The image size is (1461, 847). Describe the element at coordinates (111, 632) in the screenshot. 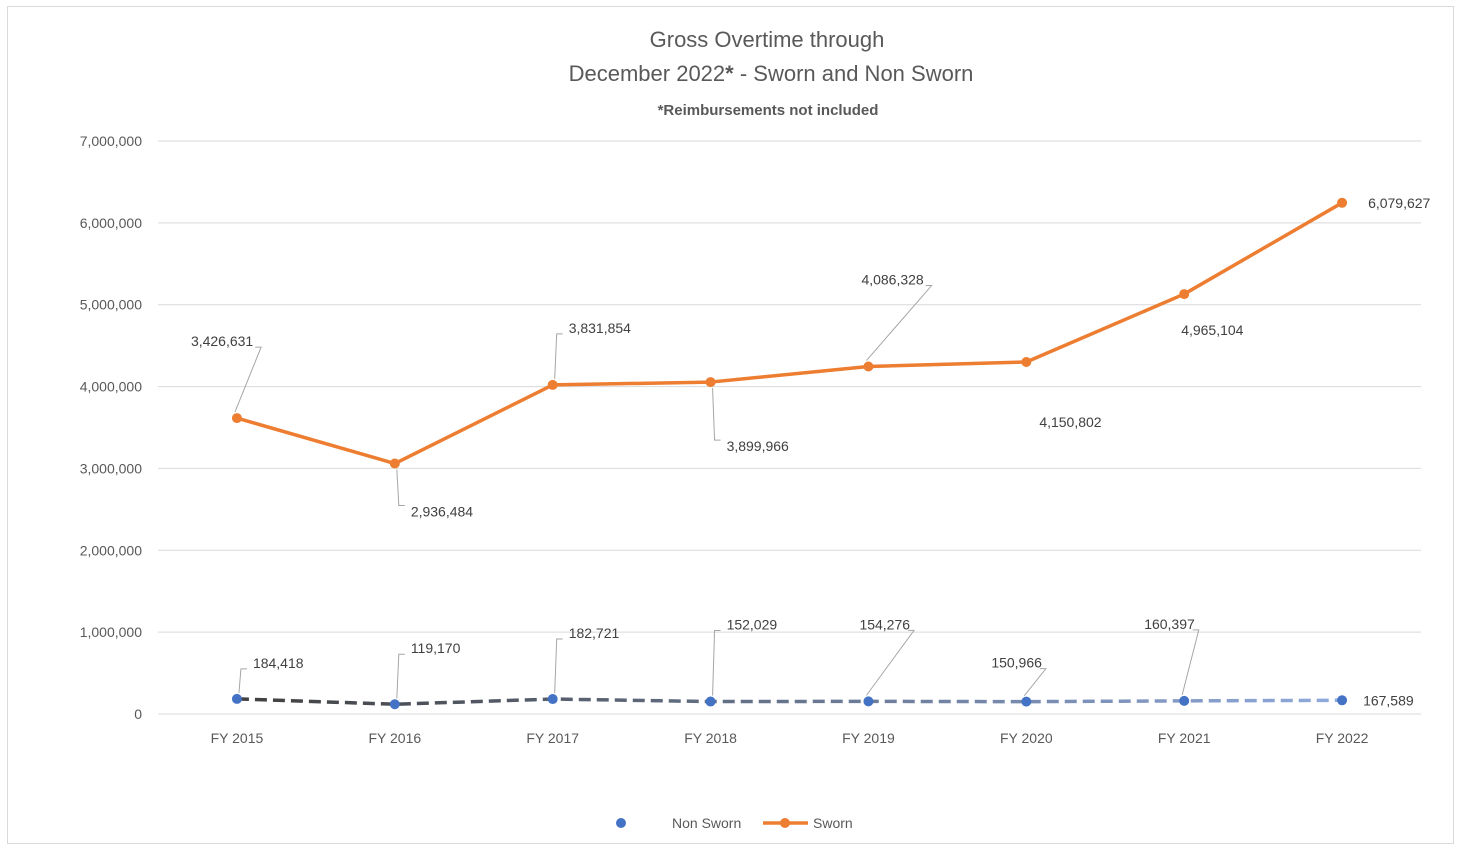

I see `y-tick-label: 1,000,000` at that location.